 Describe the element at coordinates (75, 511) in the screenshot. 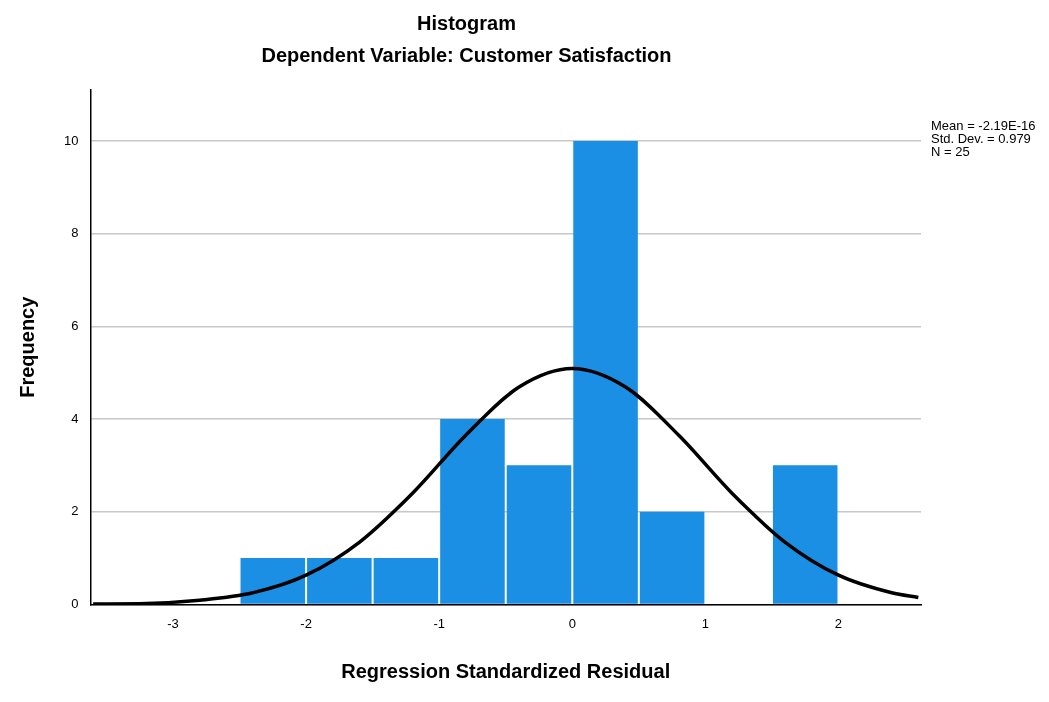

I see `y-tick-label: 2` at that location.